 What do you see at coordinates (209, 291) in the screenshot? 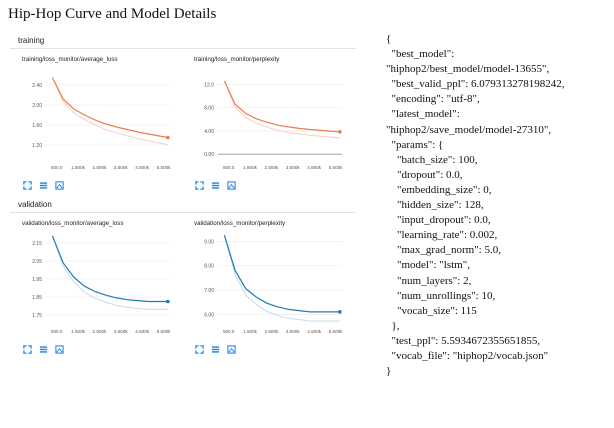
I see `y-tick-label: 7.00` at bounding box center [209, 291].